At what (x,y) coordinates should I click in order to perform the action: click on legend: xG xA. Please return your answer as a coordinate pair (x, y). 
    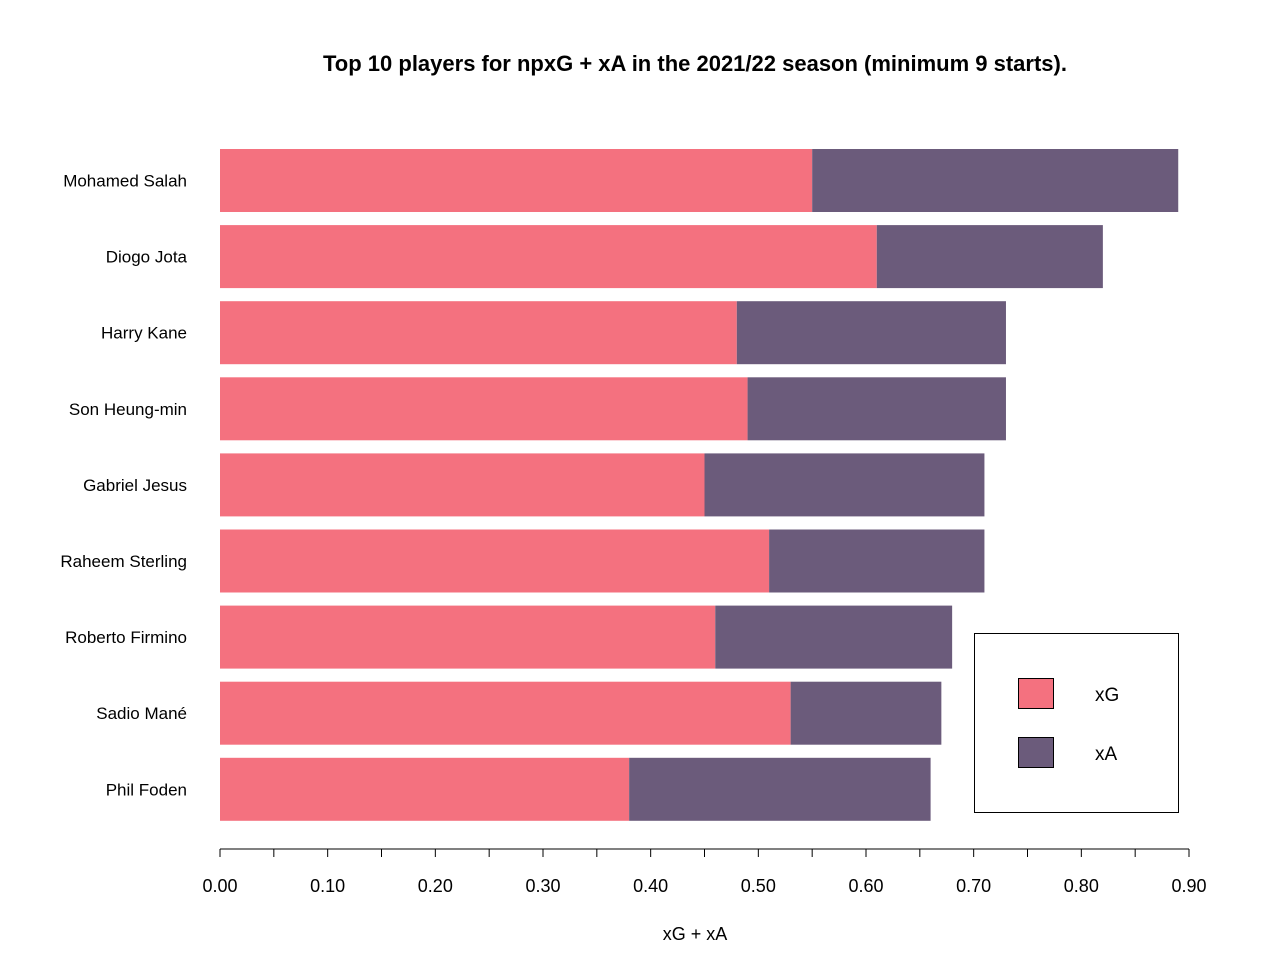
    Looking at the image, I should click on (1076, 723).